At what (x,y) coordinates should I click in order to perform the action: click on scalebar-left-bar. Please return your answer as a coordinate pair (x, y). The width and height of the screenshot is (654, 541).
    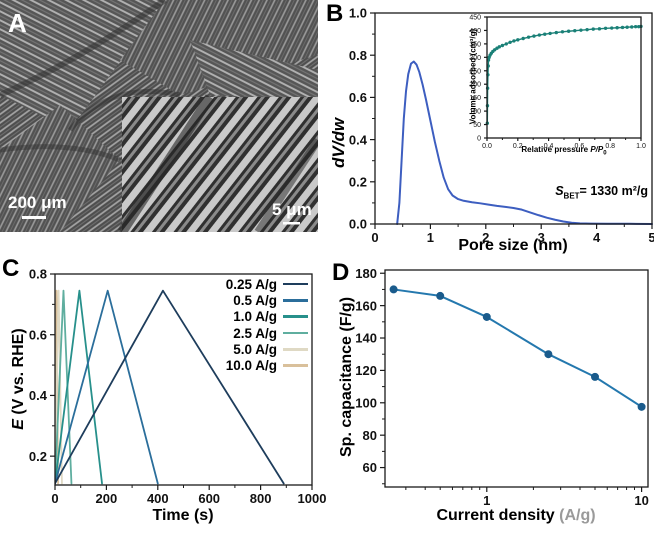
    Looking at the image, I should click on (34, 217).